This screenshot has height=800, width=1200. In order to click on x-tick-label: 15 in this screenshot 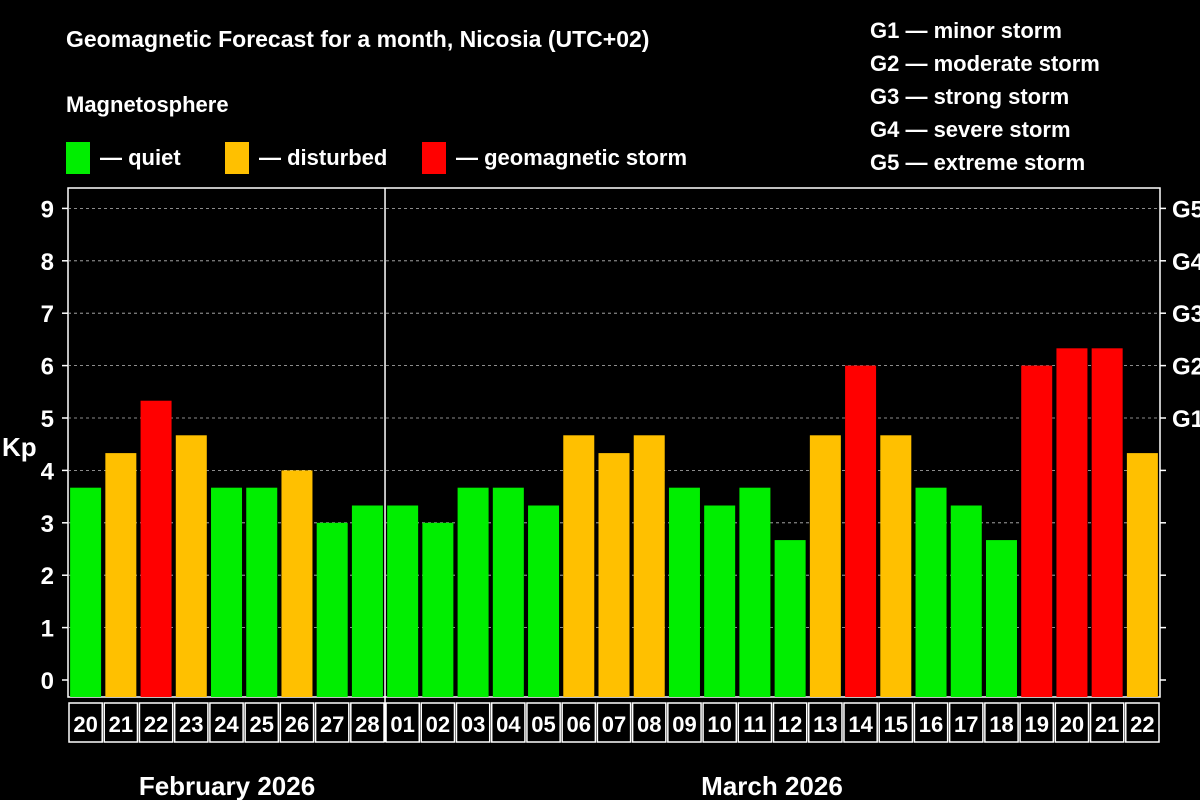, I will do `click(896, 724)`.